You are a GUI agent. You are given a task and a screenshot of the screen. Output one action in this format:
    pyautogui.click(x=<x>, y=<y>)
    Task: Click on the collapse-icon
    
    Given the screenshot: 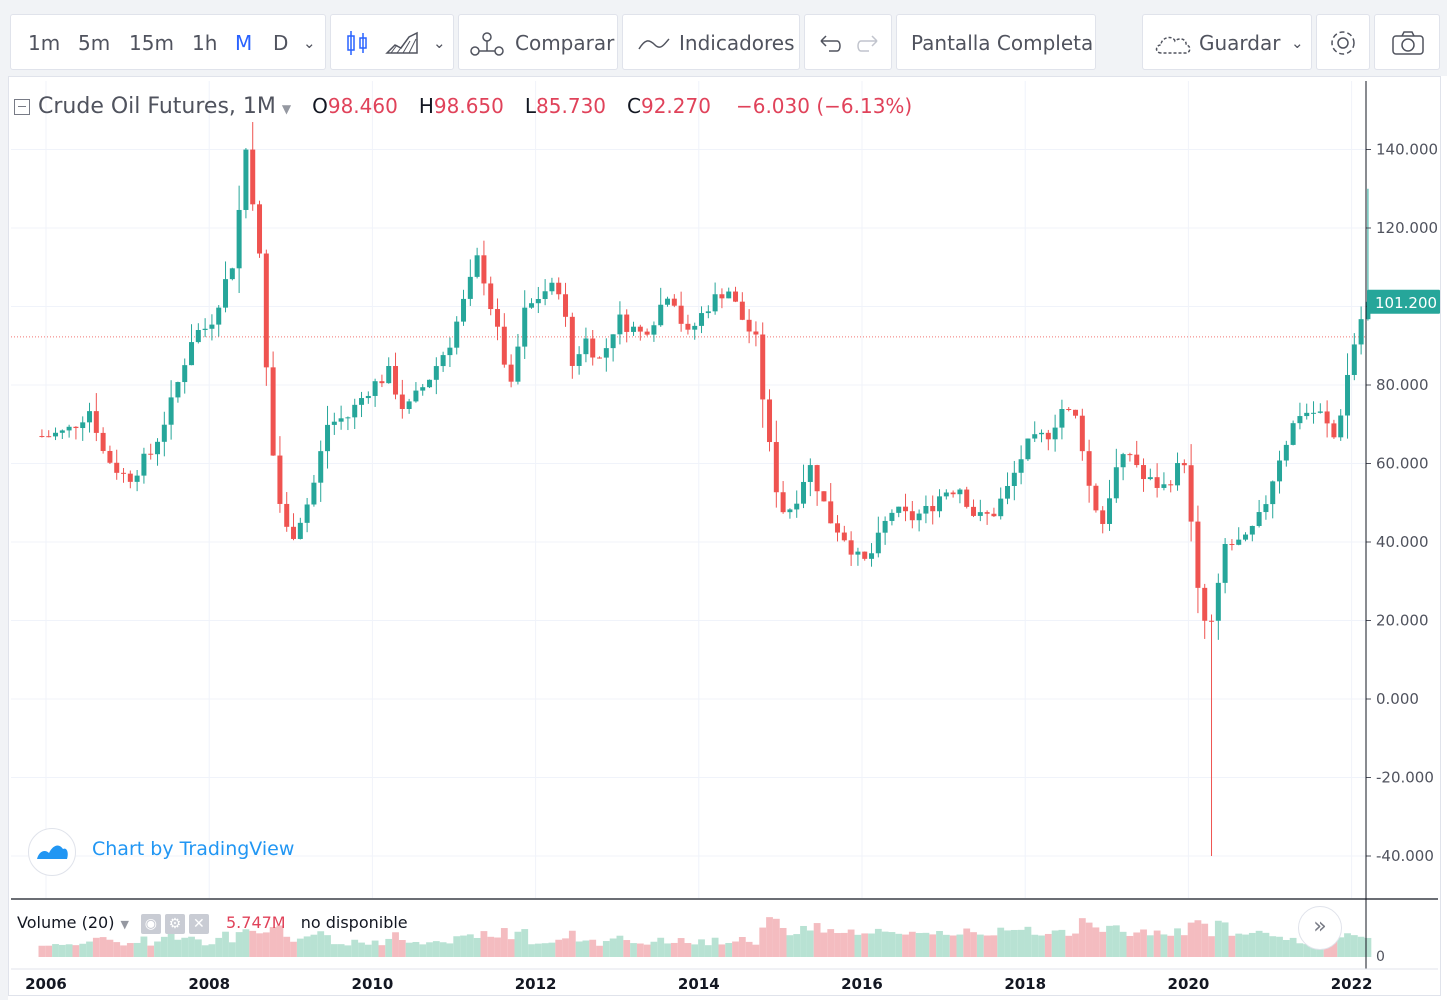 What is the action you would take?
    pyautogui.click(x=22, y=107)
    